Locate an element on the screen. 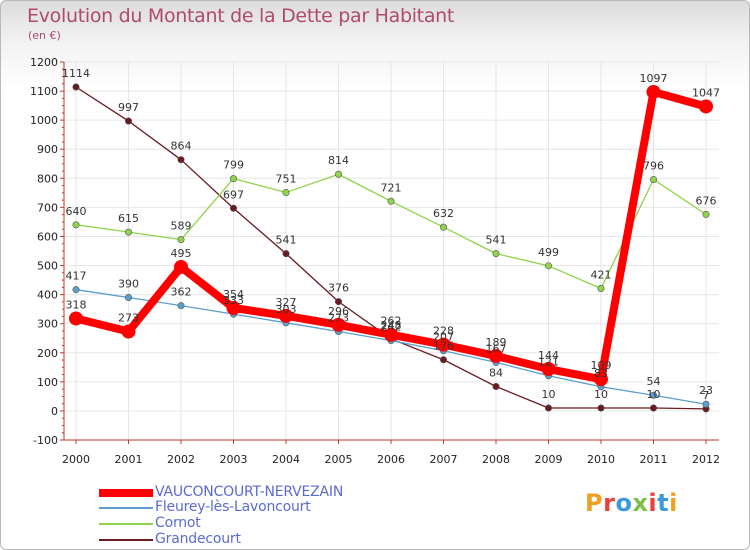 The width and height of the screenshot is (750, 550). x-tick-label: 2012 is located at coordinates (706, 459).